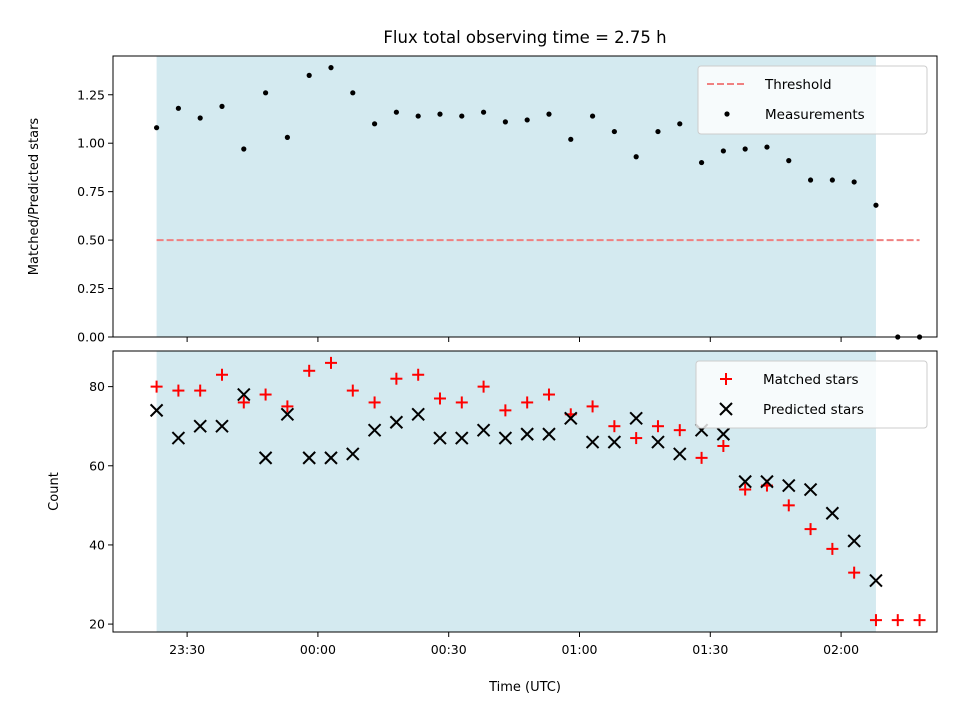 The height and width of the screenshot is (720, 960). I want to click on ratio-x-ticks, so click(514, 339).